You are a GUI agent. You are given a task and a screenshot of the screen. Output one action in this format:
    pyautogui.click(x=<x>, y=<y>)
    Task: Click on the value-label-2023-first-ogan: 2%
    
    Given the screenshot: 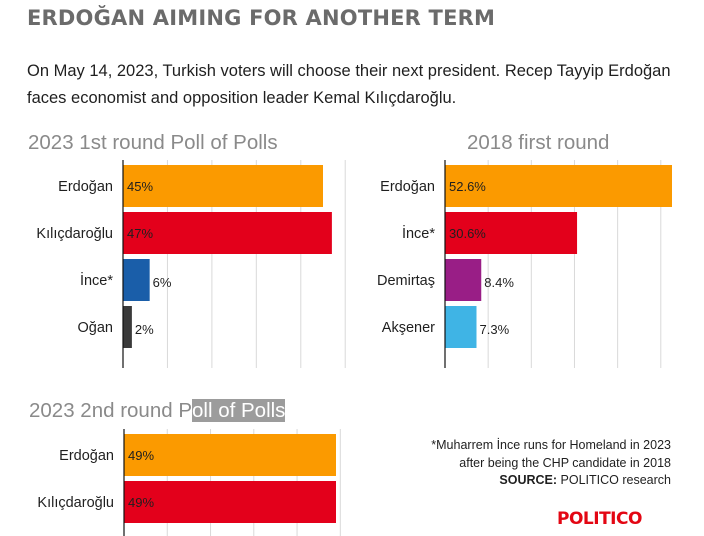 What is the action you would take?
    pyautogui.click(x=144, y=329)
    